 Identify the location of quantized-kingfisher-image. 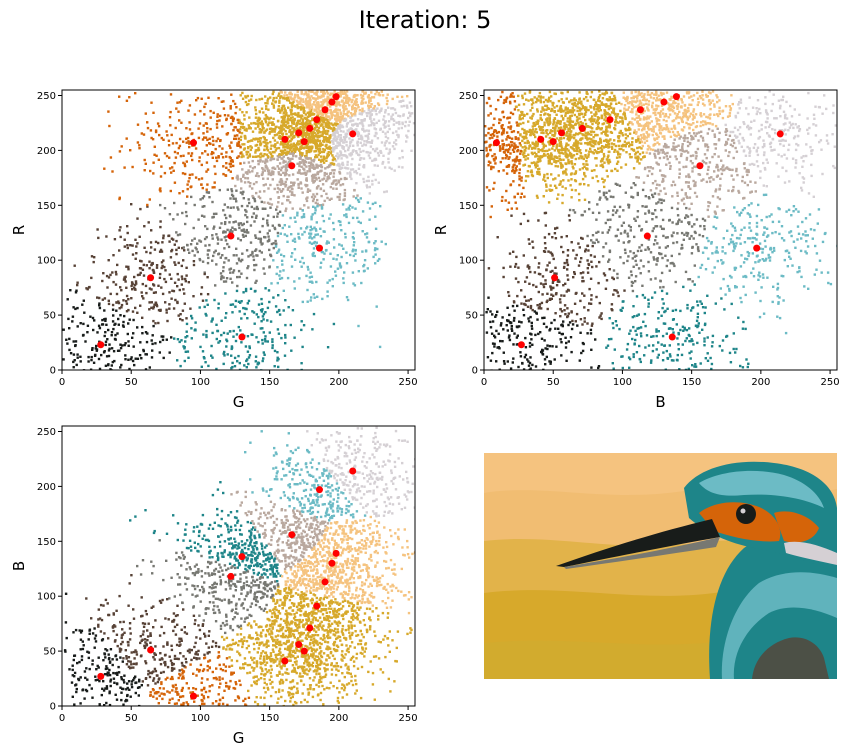
(660, 566).